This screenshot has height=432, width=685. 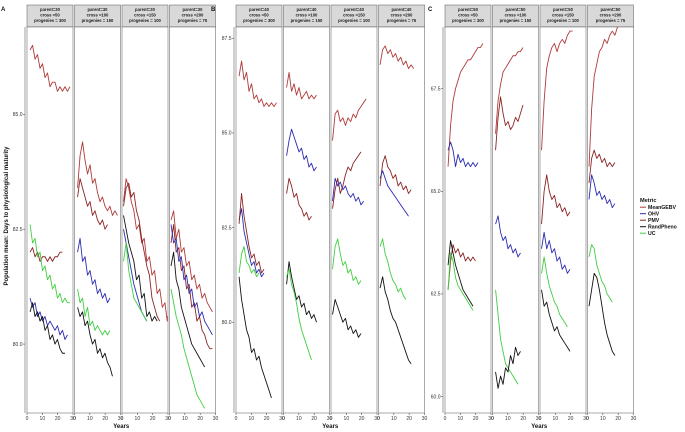 I want to click on facet-strip-label: progenies = 100, so click(x=145, y=20).